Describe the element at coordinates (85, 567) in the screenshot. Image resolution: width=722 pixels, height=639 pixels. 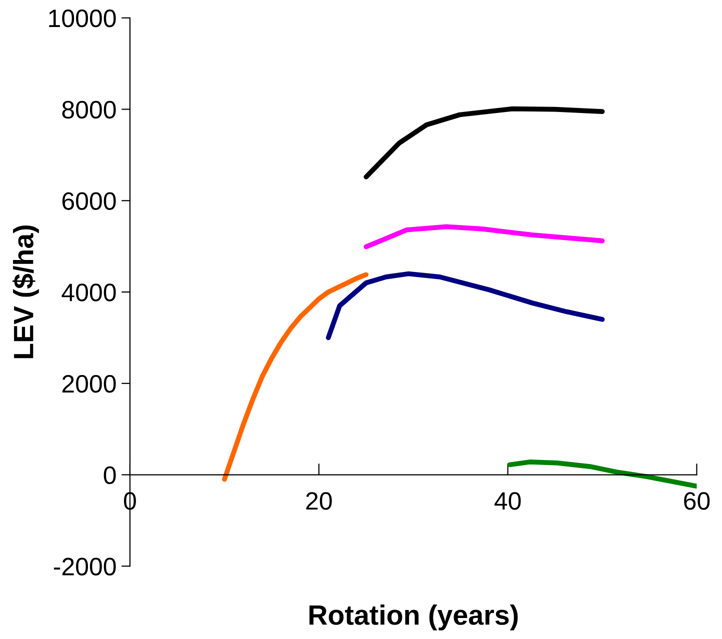
I see `y-tick-label: -2000` at that location.